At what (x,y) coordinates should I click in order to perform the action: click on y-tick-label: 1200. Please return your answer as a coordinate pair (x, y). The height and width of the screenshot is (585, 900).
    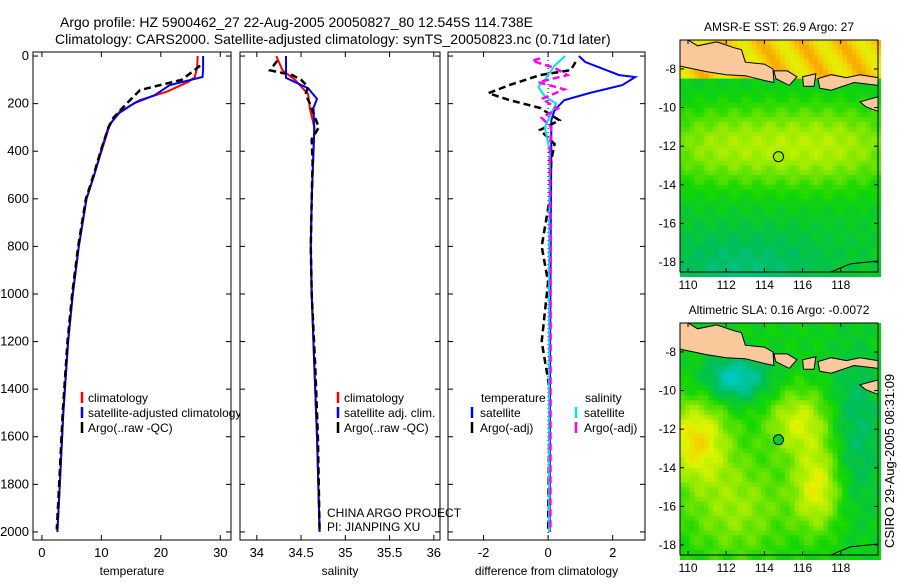
    Looking at the image, I should click on (14, 341).